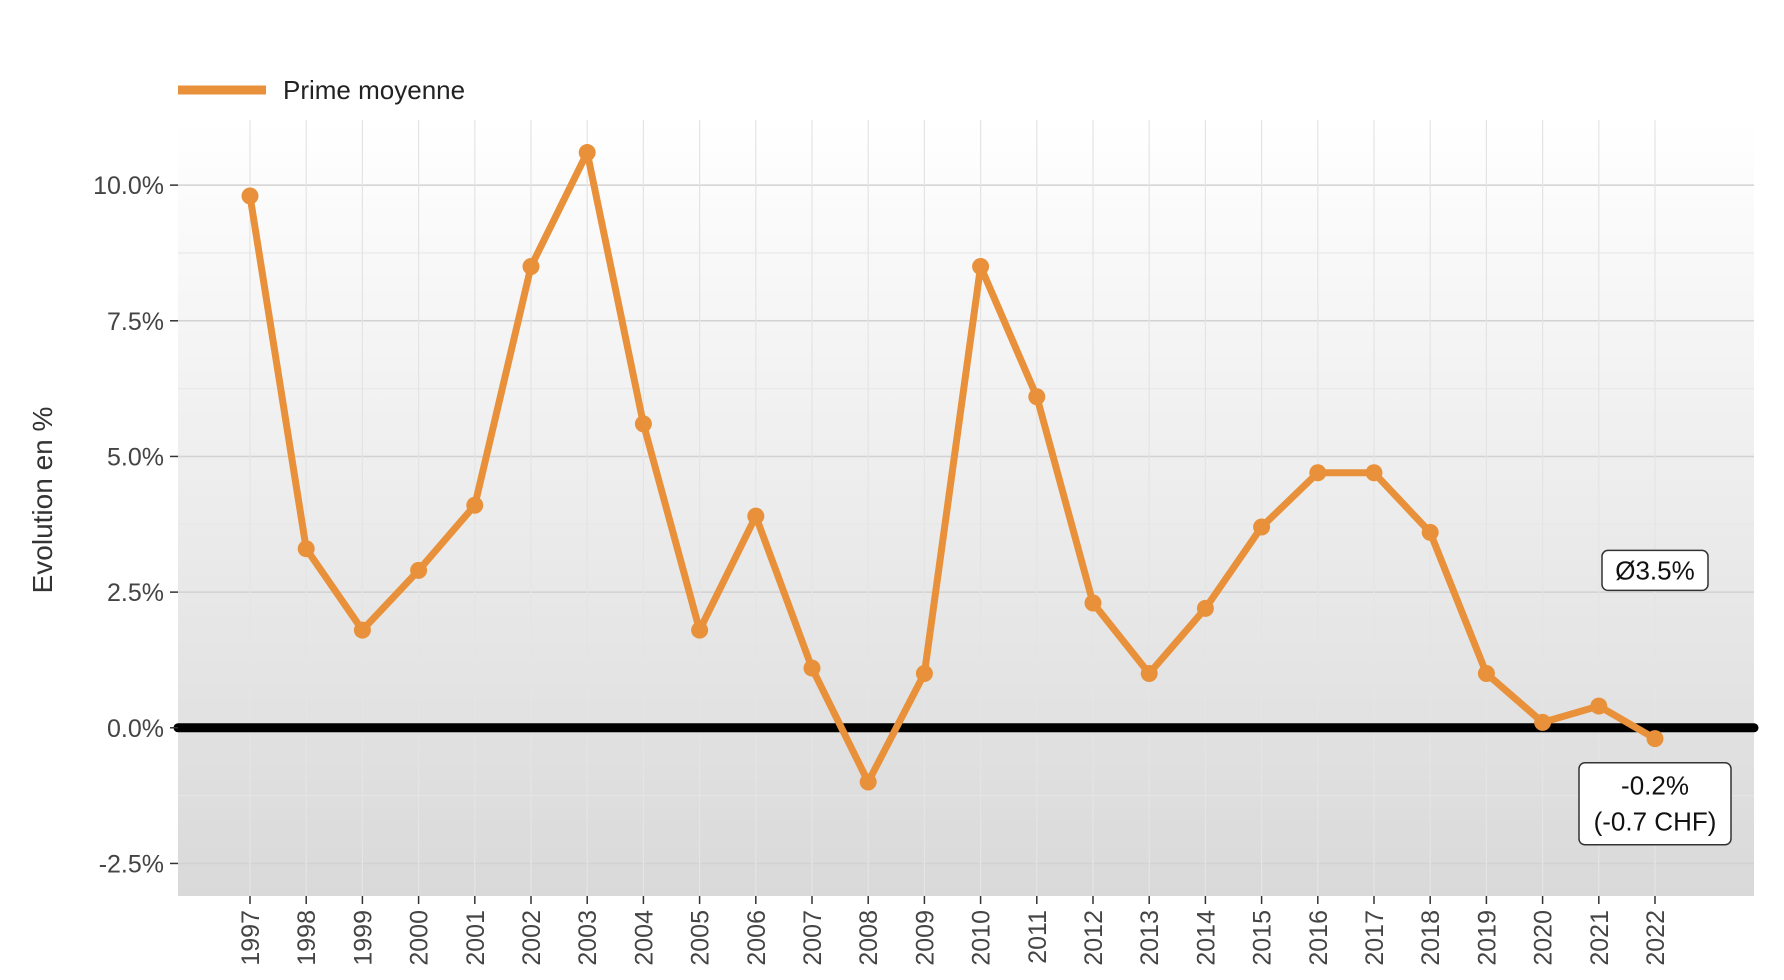  What do you see at coordinates (1655, 786) in the screenshot?
I see `annotation-label: -0.2%` at bounding box center [1655, 786].